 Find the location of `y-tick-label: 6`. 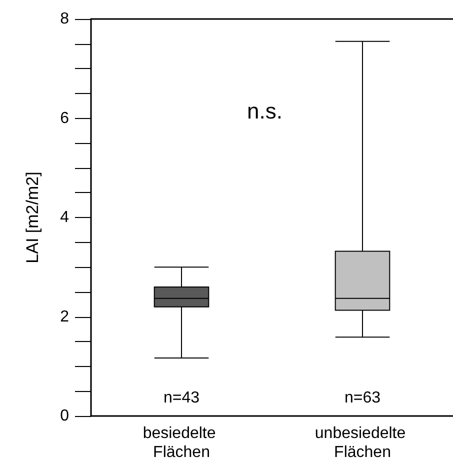

y-tick-label: 6 is located at coordinates (65, 118).